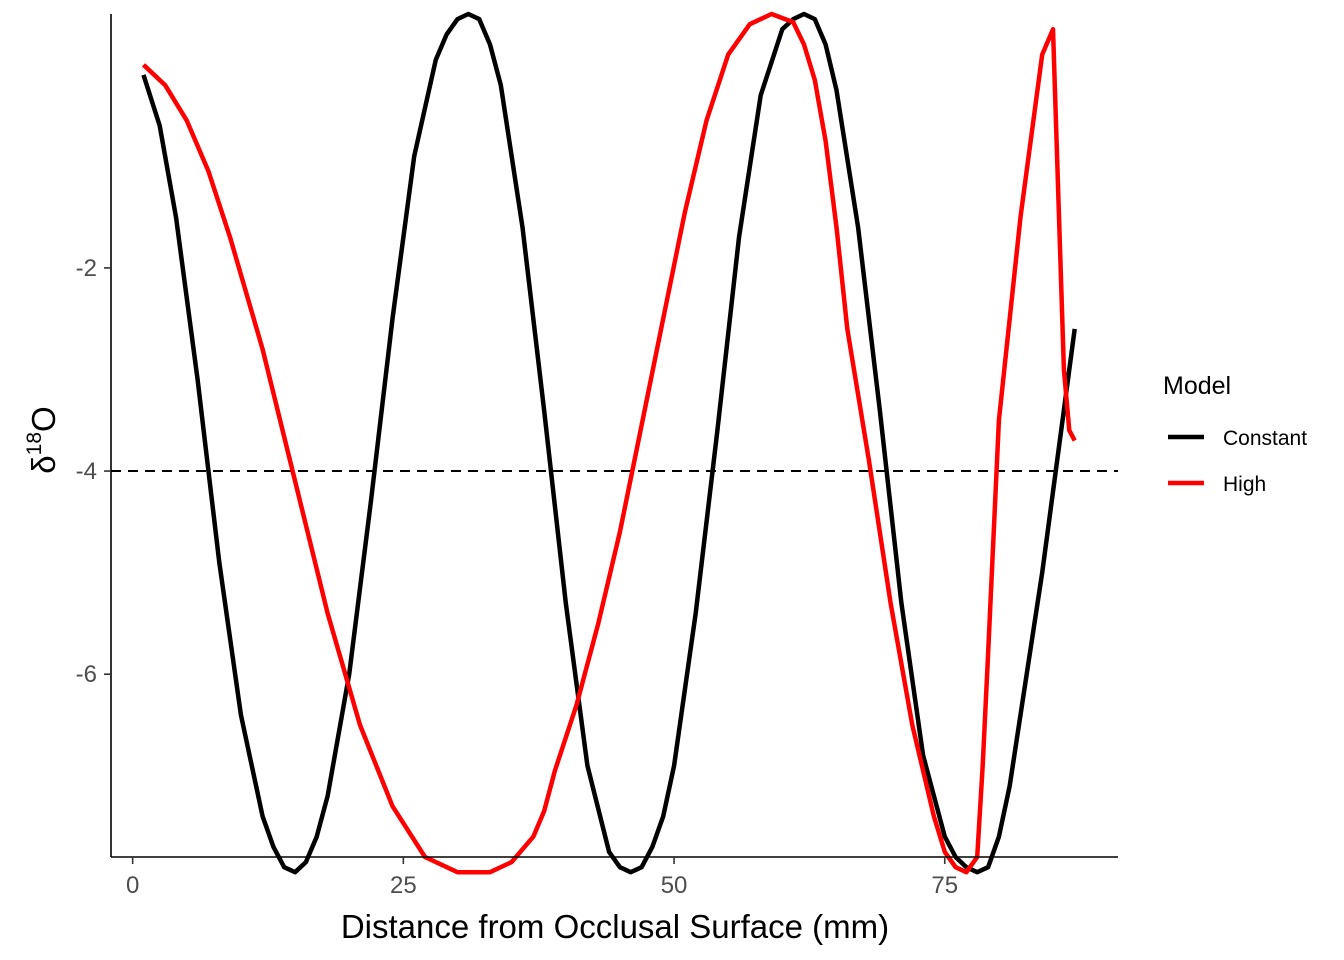 The width and height of the screenshot is (1344, 960). Describe the element at coordinates (132, 885) in the screenshot. I see `x-tick-label: 0` at that location.